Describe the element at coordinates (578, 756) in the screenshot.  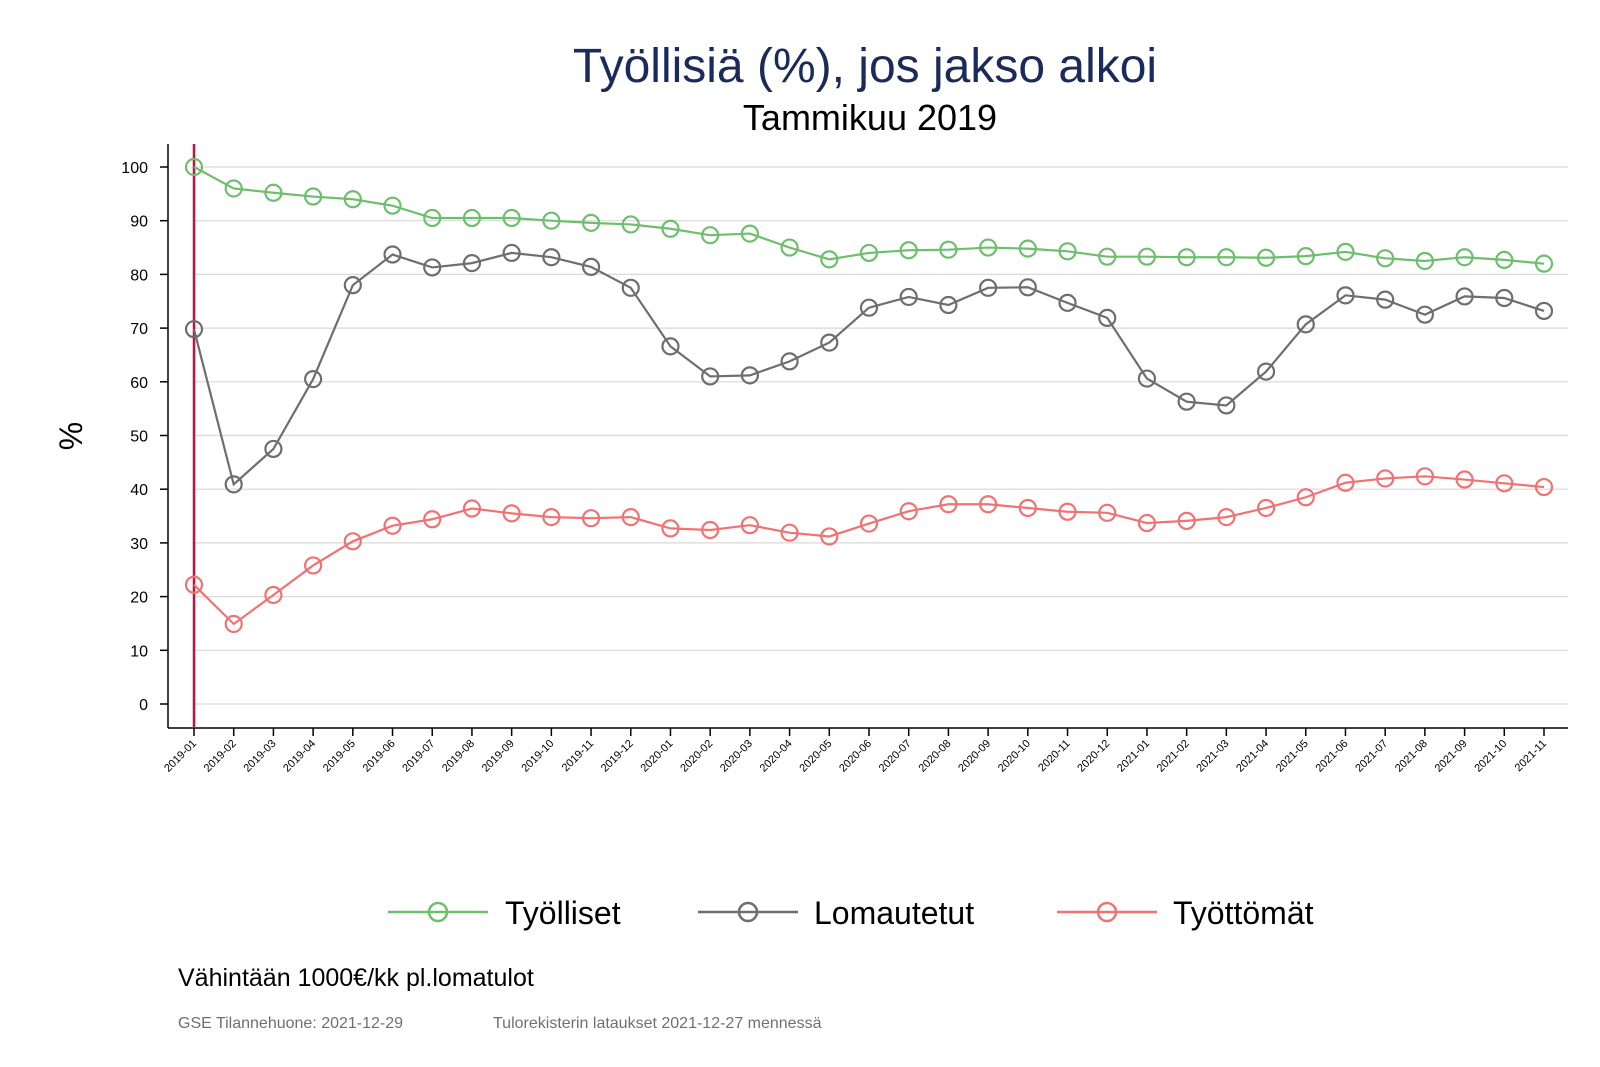
I see `x-tick-label: 2019-11` at that location.